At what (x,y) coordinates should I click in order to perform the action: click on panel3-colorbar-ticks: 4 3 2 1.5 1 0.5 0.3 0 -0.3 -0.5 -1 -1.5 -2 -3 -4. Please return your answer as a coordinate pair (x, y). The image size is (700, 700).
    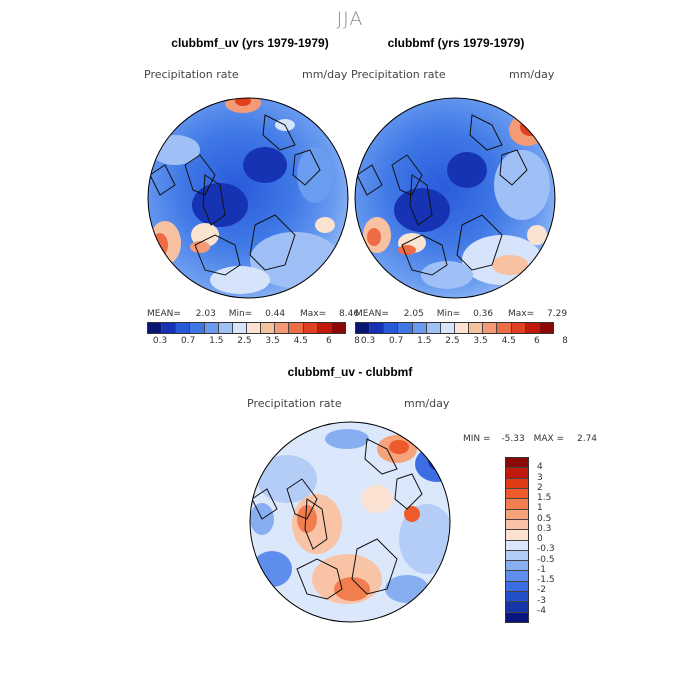
    Looking at the image, I should click on (557, 539).